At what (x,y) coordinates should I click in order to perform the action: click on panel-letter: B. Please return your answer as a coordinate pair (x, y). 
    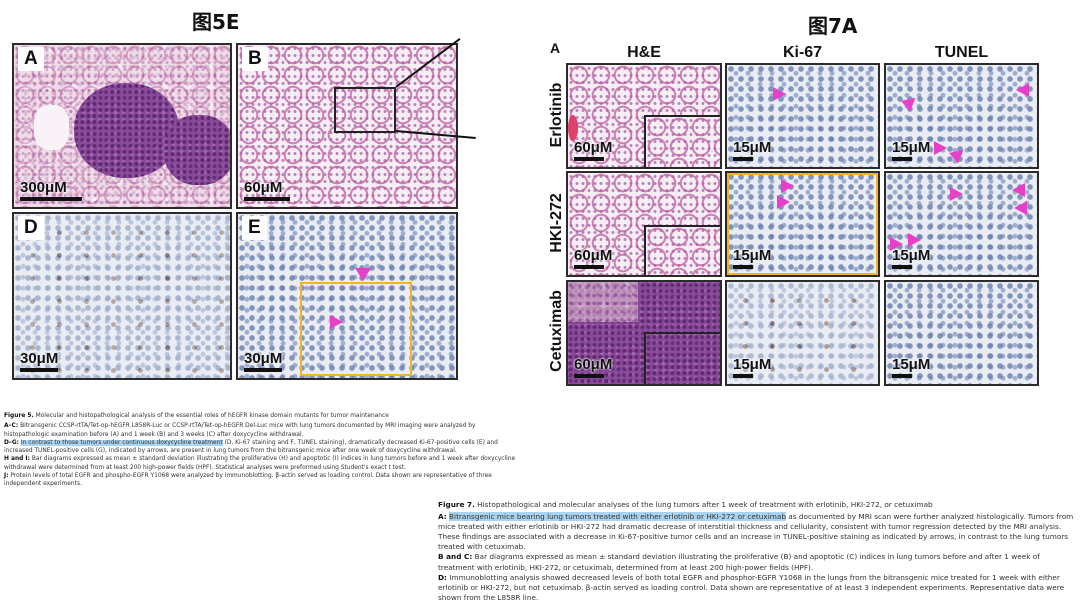
    Looking at the image, I should click on (255, 59).